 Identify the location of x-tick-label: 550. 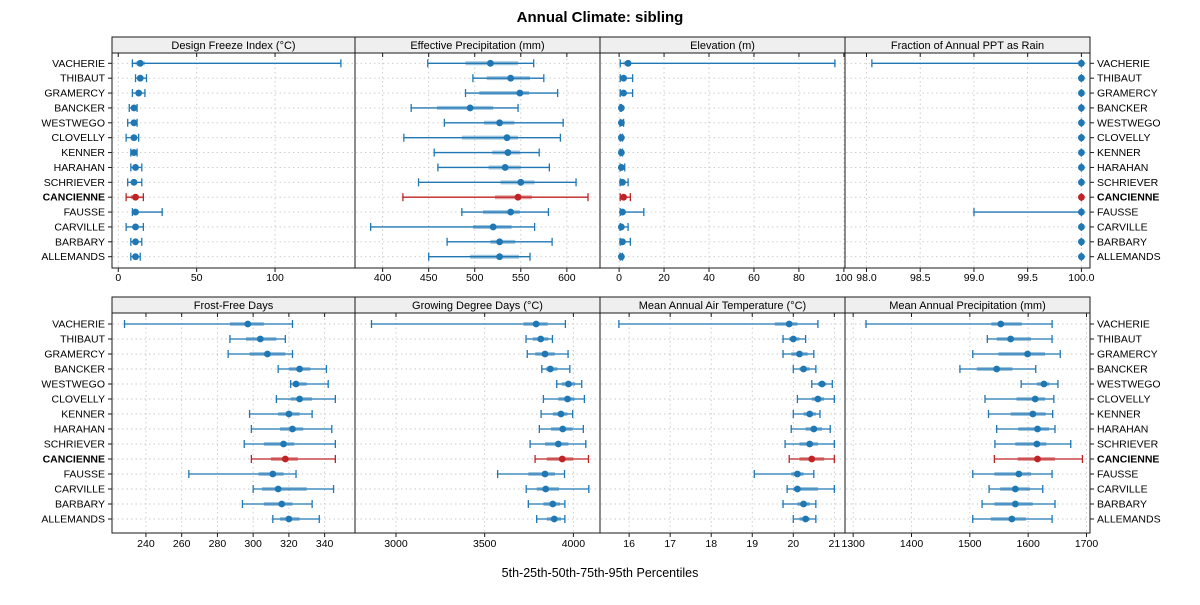
(521, 278).